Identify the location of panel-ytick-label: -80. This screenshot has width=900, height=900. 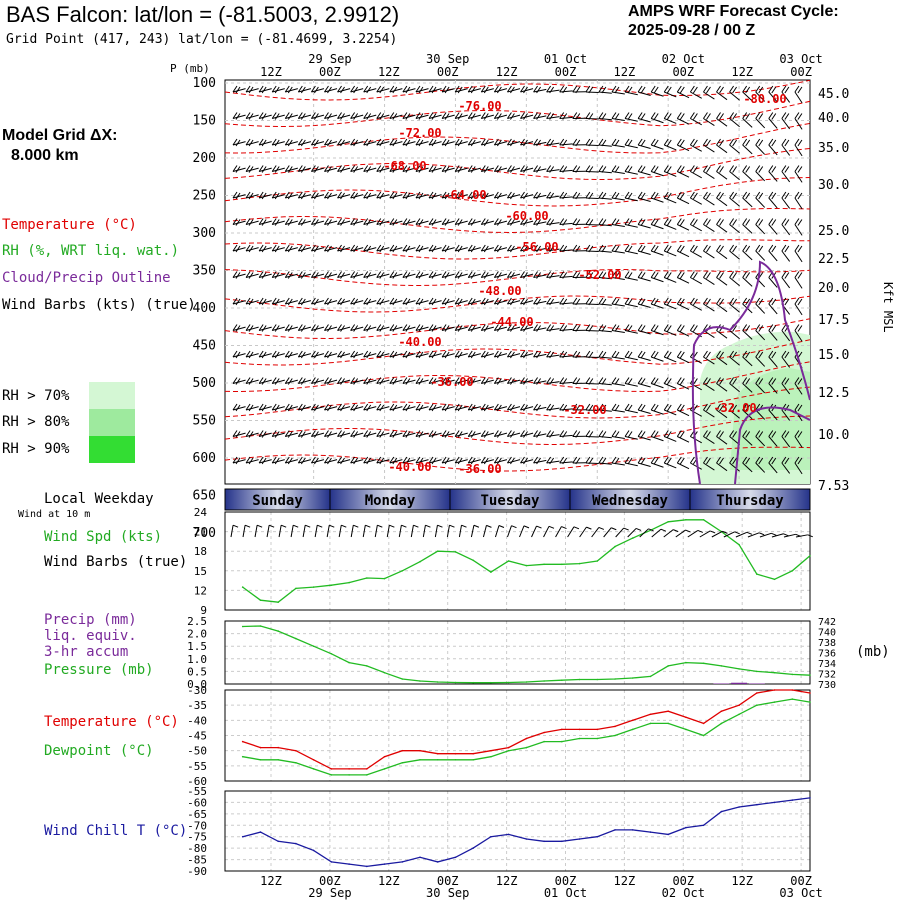
(197, 848).